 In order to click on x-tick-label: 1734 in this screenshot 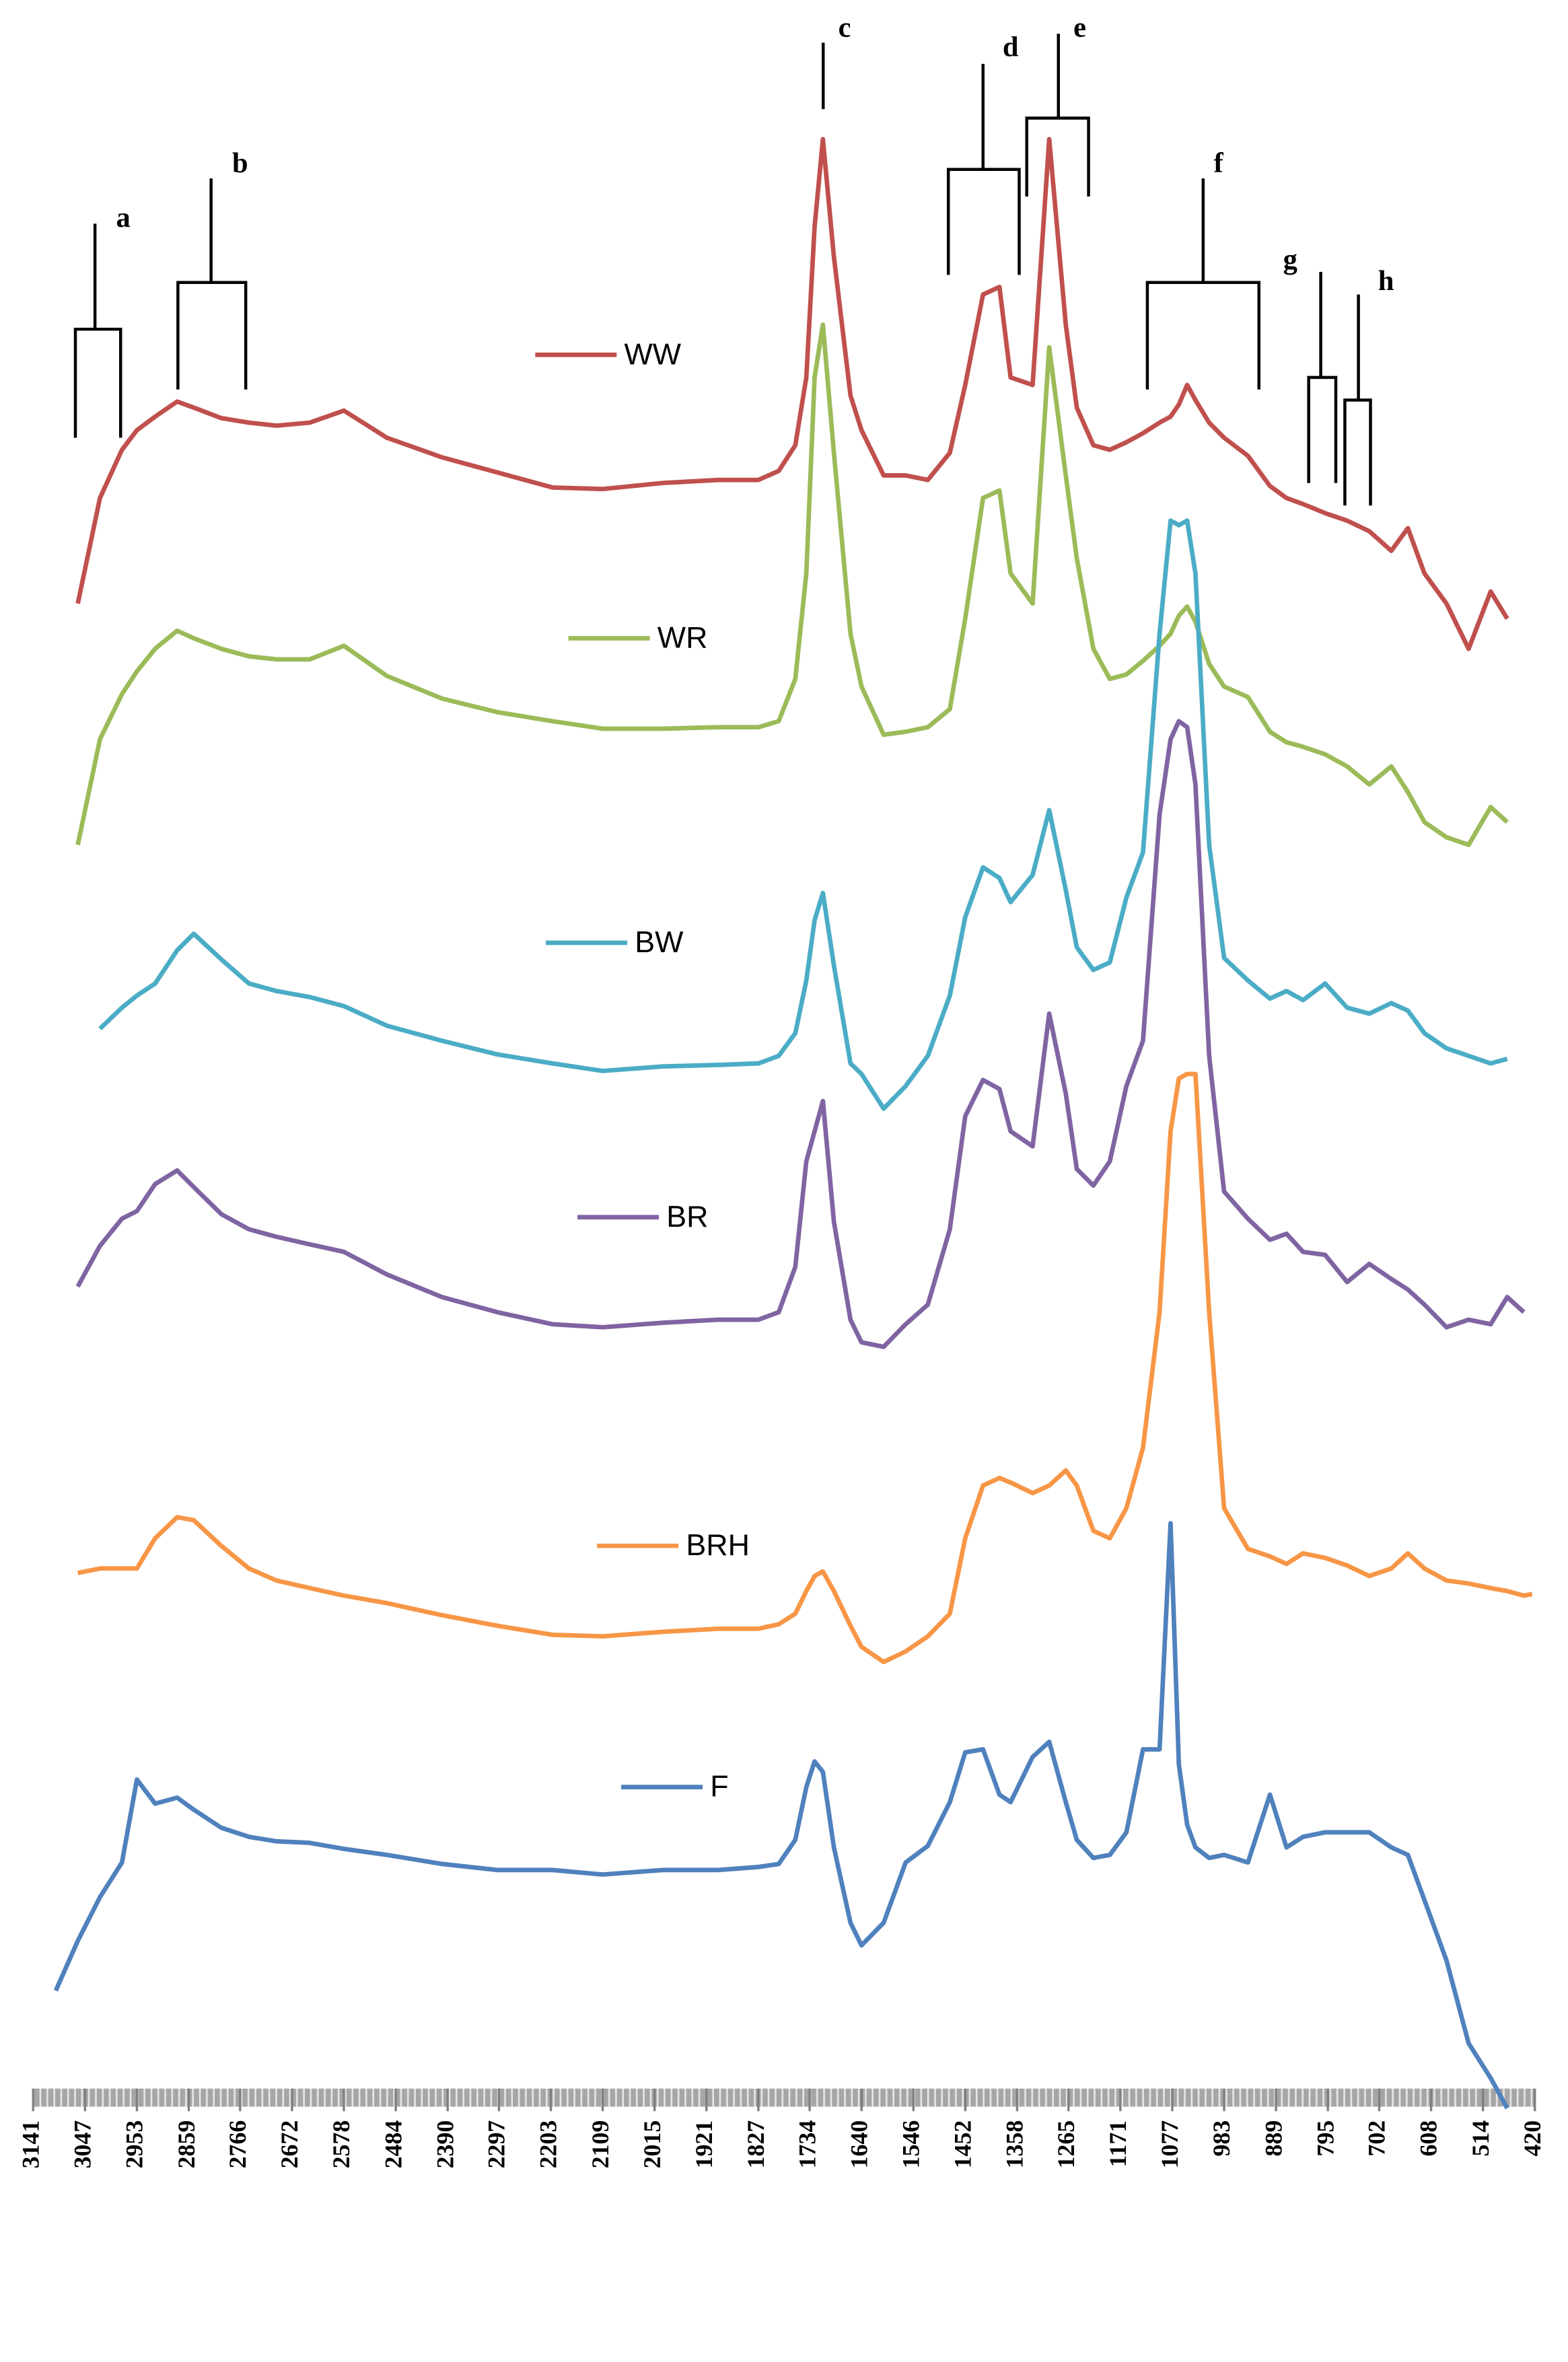, I will do `click(807, 2144)`.